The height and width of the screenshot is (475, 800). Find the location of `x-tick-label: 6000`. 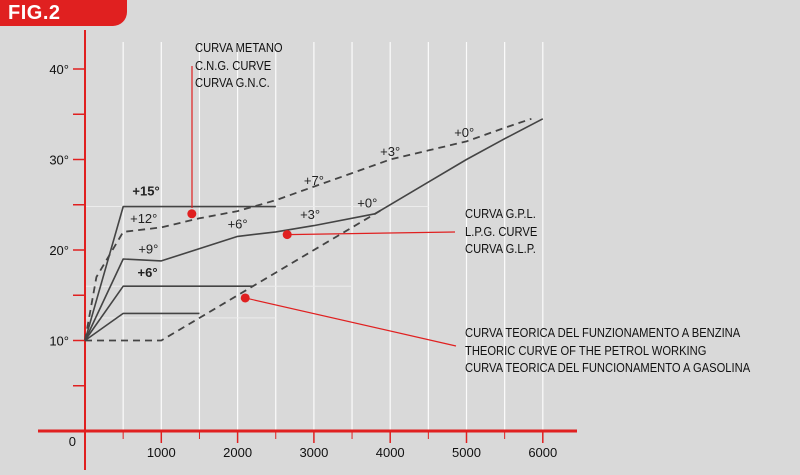

x-tick-label: 6000 is located at coordinates (542, 452).